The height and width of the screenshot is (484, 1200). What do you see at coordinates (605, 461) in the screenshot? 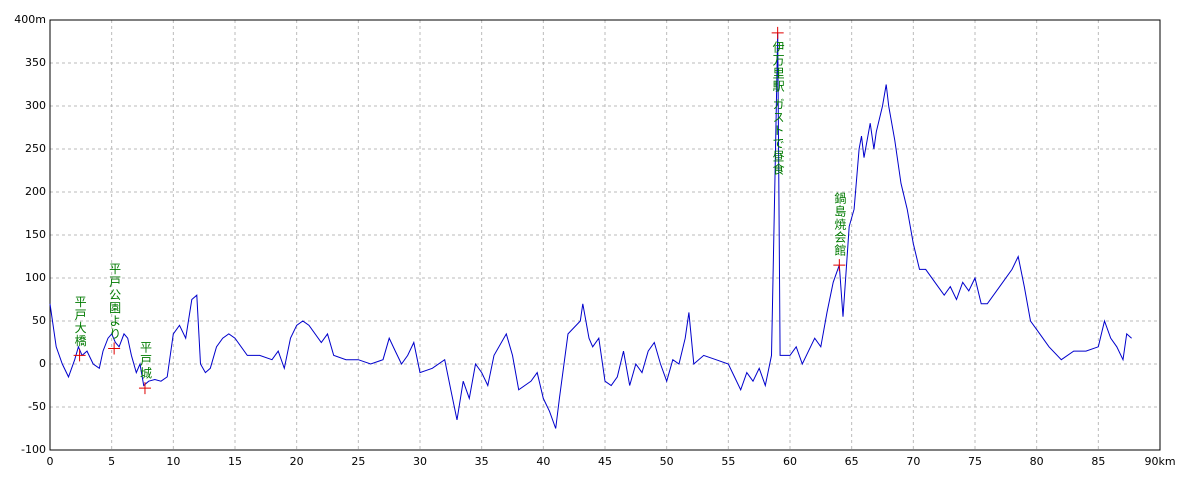
I see `x-tick-label: 45` at bounding box center [605, 461].